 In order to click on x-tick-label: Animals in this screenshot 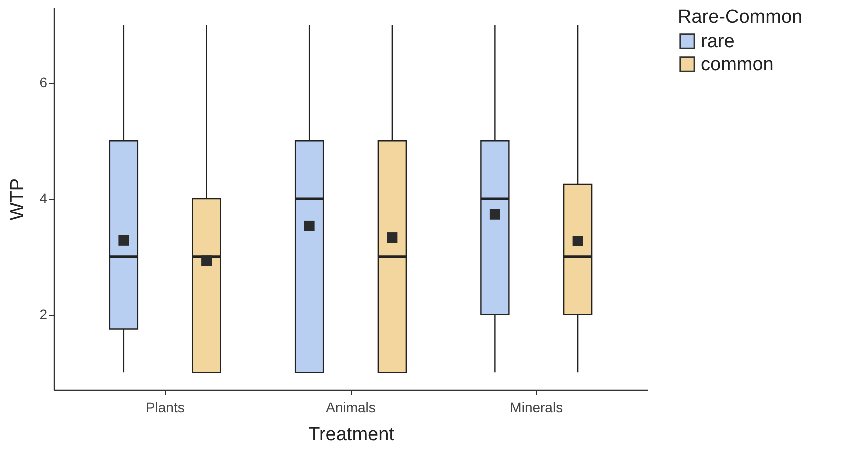, I will do `click(351, 408)`.